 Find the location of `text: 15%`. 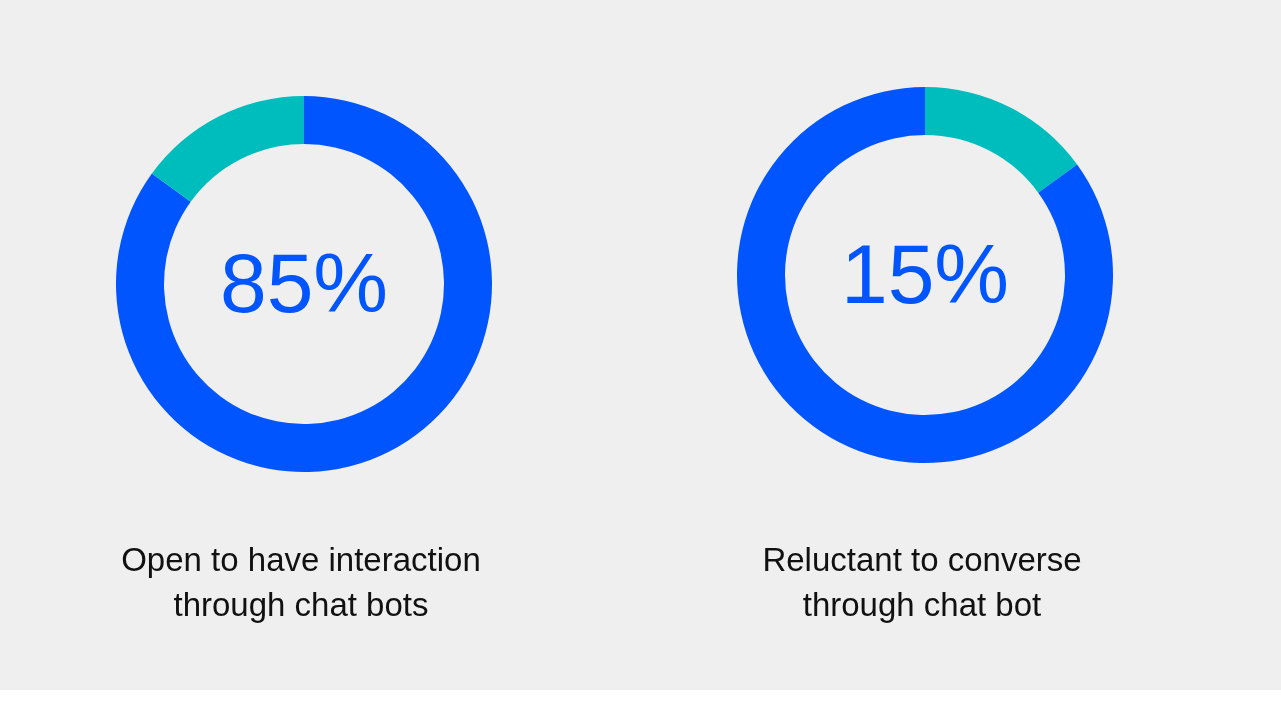

text: 15% is located at coordinates (925, 274).